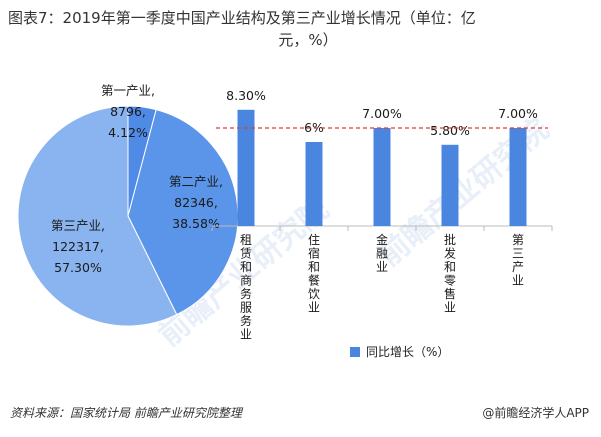 The width and height of the screenshot is (601, 437). I want to click on bar-category-1-char-7: 务, so click(246, 320).